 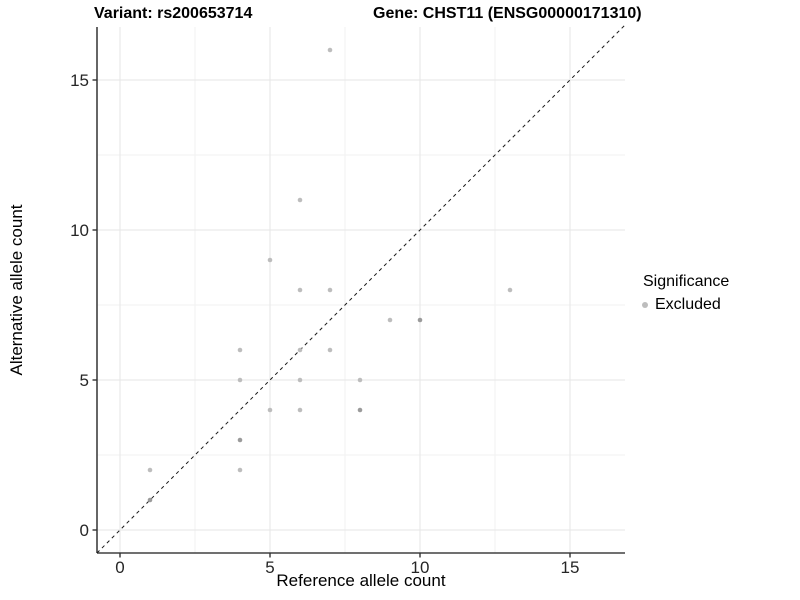 What do you see at coordinates (16, 290) in the screenshot?
I see `y-axis-label: Alternative allele count` at bounding box center [16, 290].